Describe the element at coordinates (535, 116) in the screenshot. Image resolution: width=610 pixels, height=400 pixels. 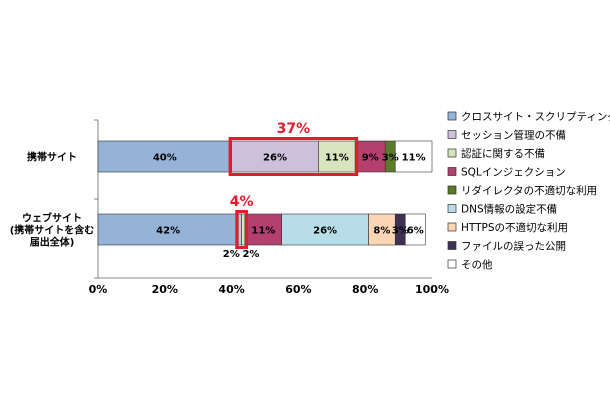
I see `legend-label: クロスサイト・スクリプティング` at that location.